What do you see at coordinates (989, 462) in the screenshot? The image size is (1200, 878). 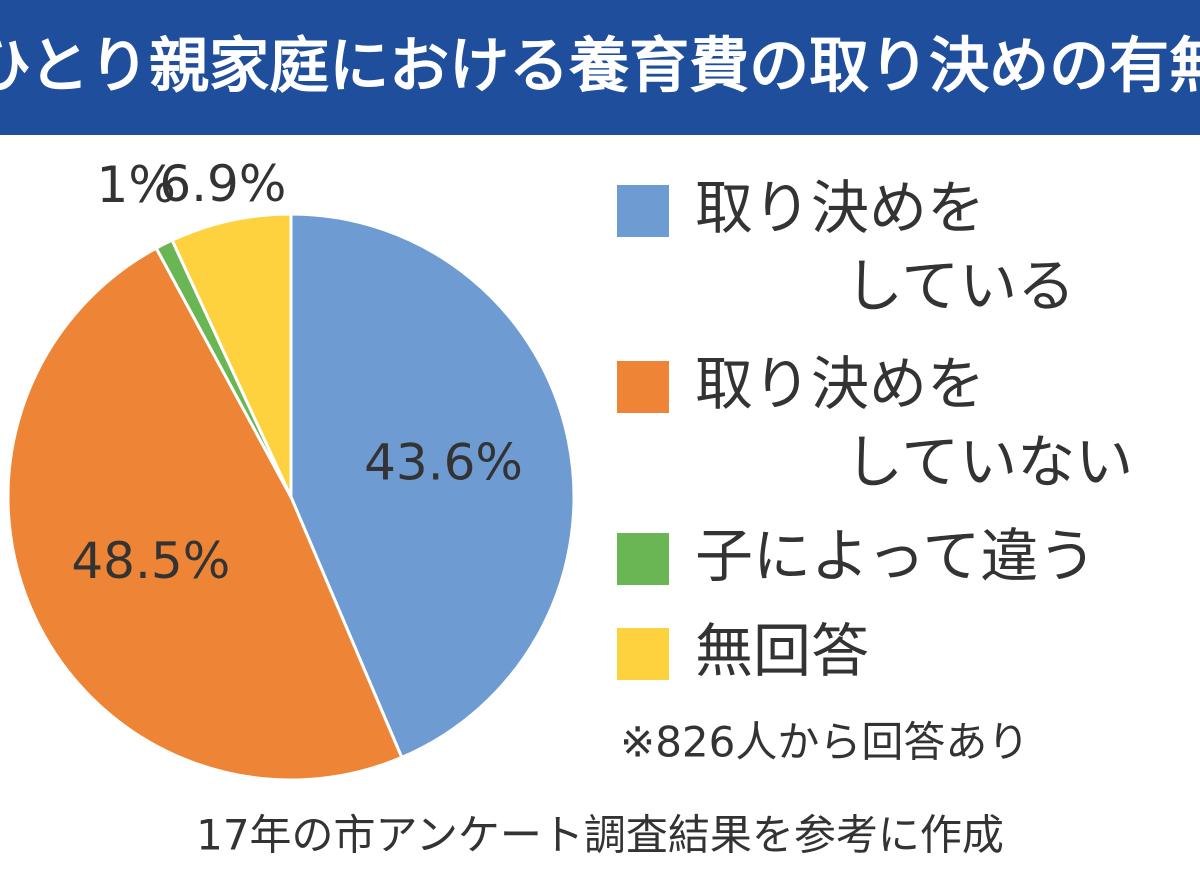 I see `legend-label: していない` at bounding box center [989, 462].